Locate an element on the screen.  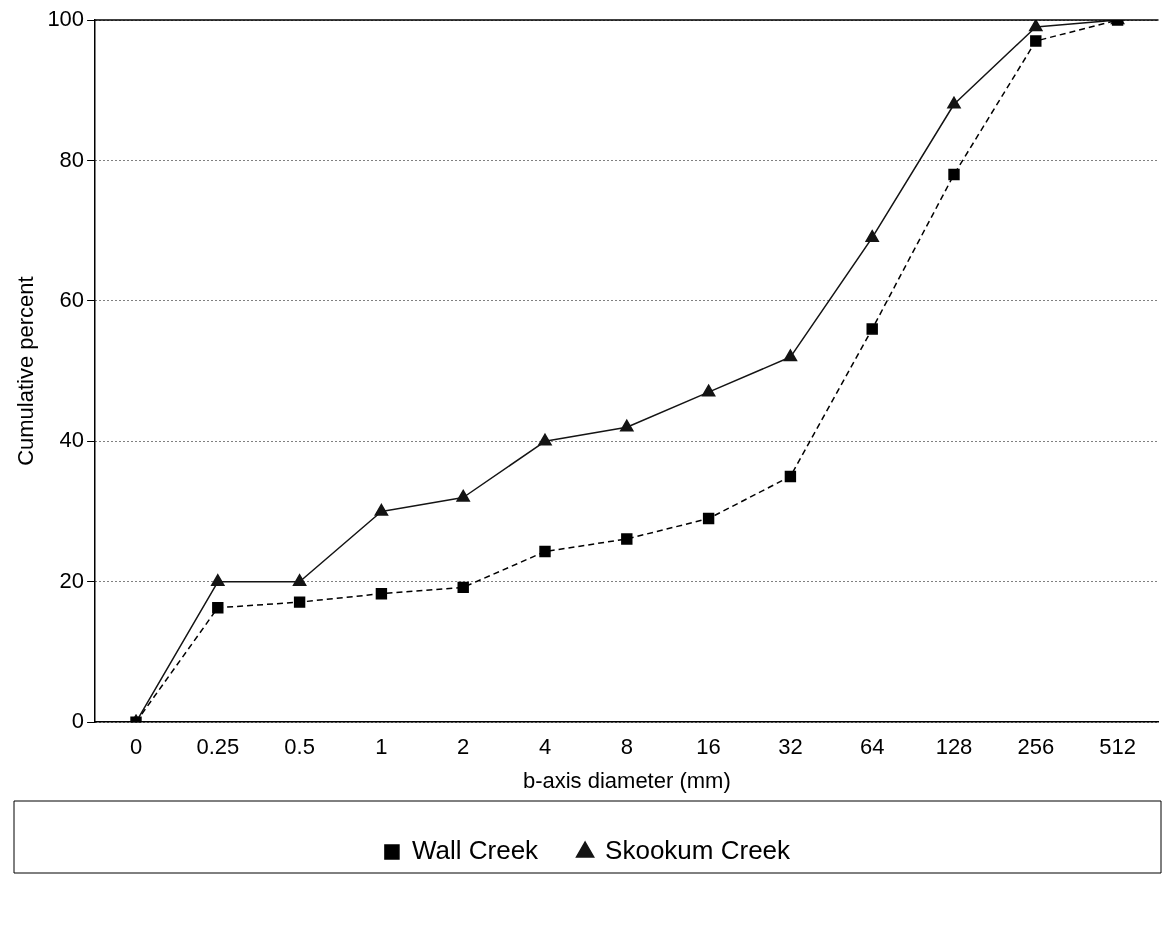
x-tick-label: 0.25 is located at coordinates (218, 747).